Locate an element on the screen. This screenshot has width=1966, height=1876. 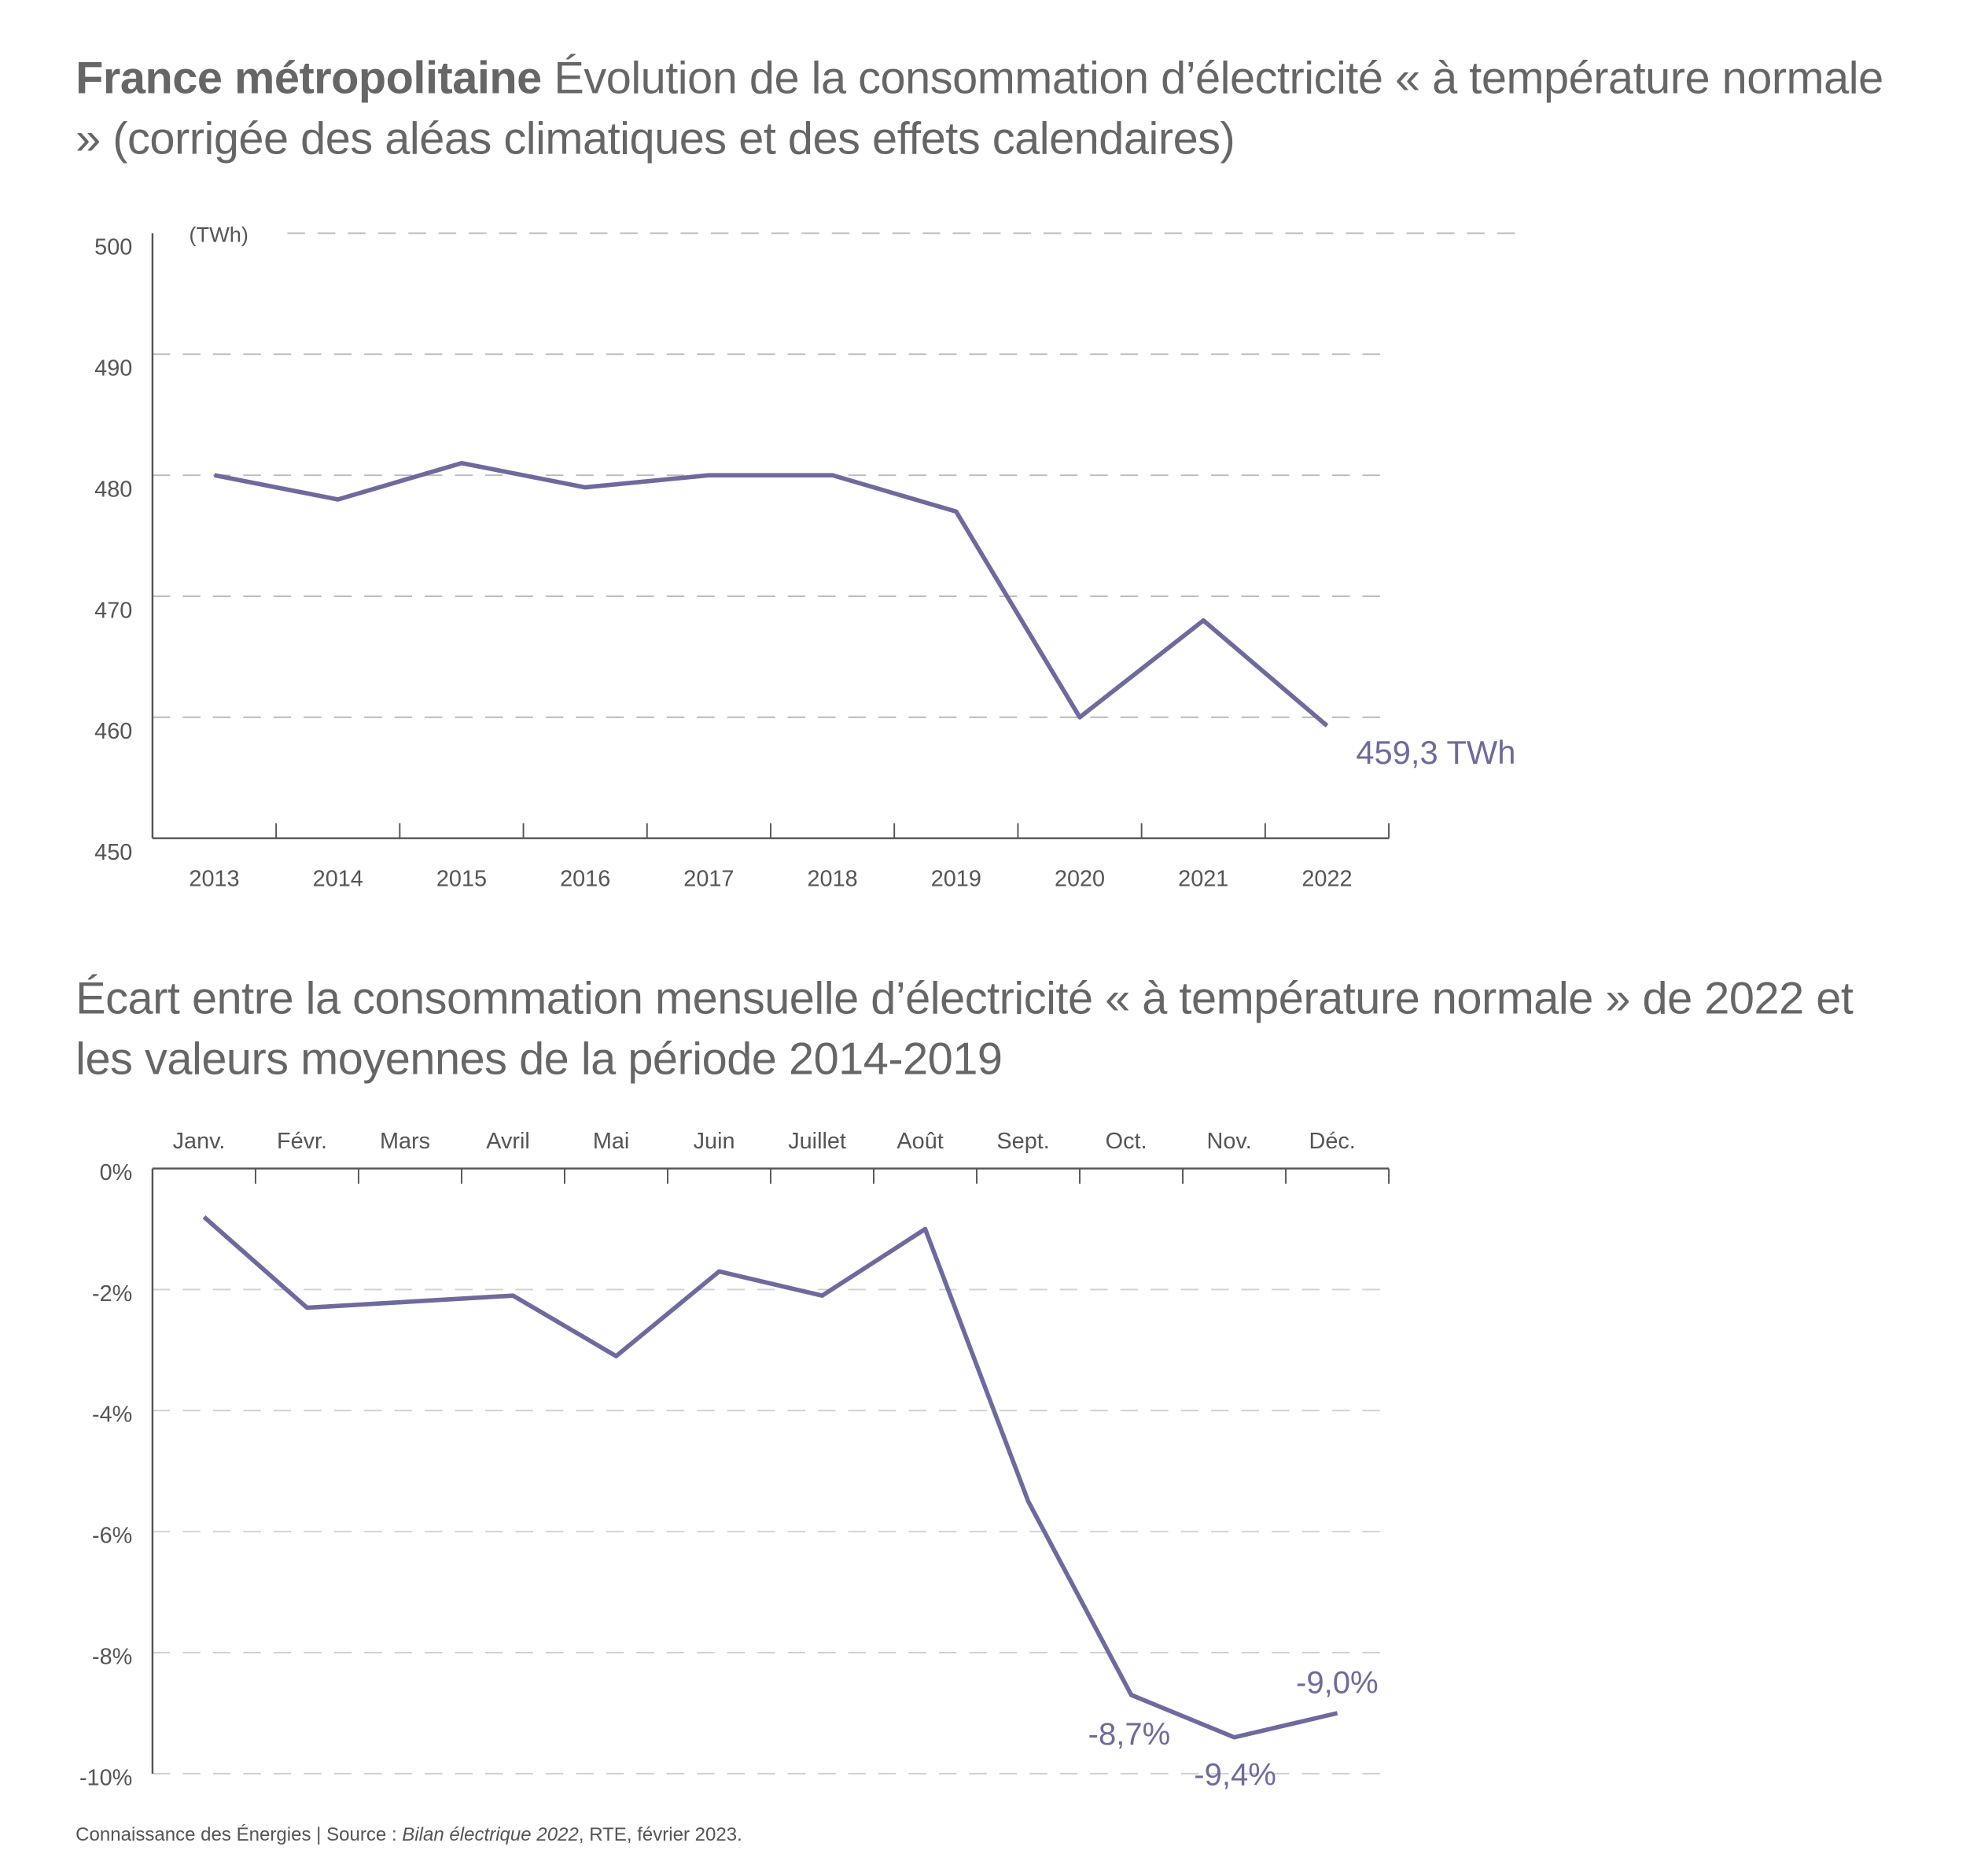
x-tick-label: Sept. is located at coordinates (1022, 1142).